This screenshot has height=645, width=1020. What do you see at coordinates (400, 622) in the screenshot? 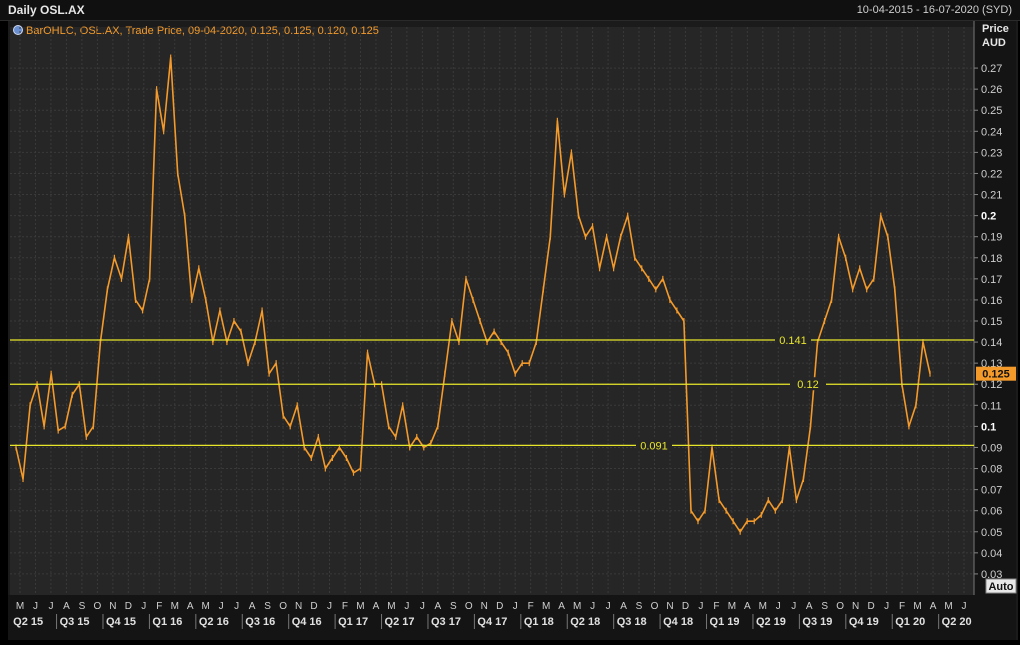
I see `x-quarter-label: Q2 17` at bounding box center [400, 622].